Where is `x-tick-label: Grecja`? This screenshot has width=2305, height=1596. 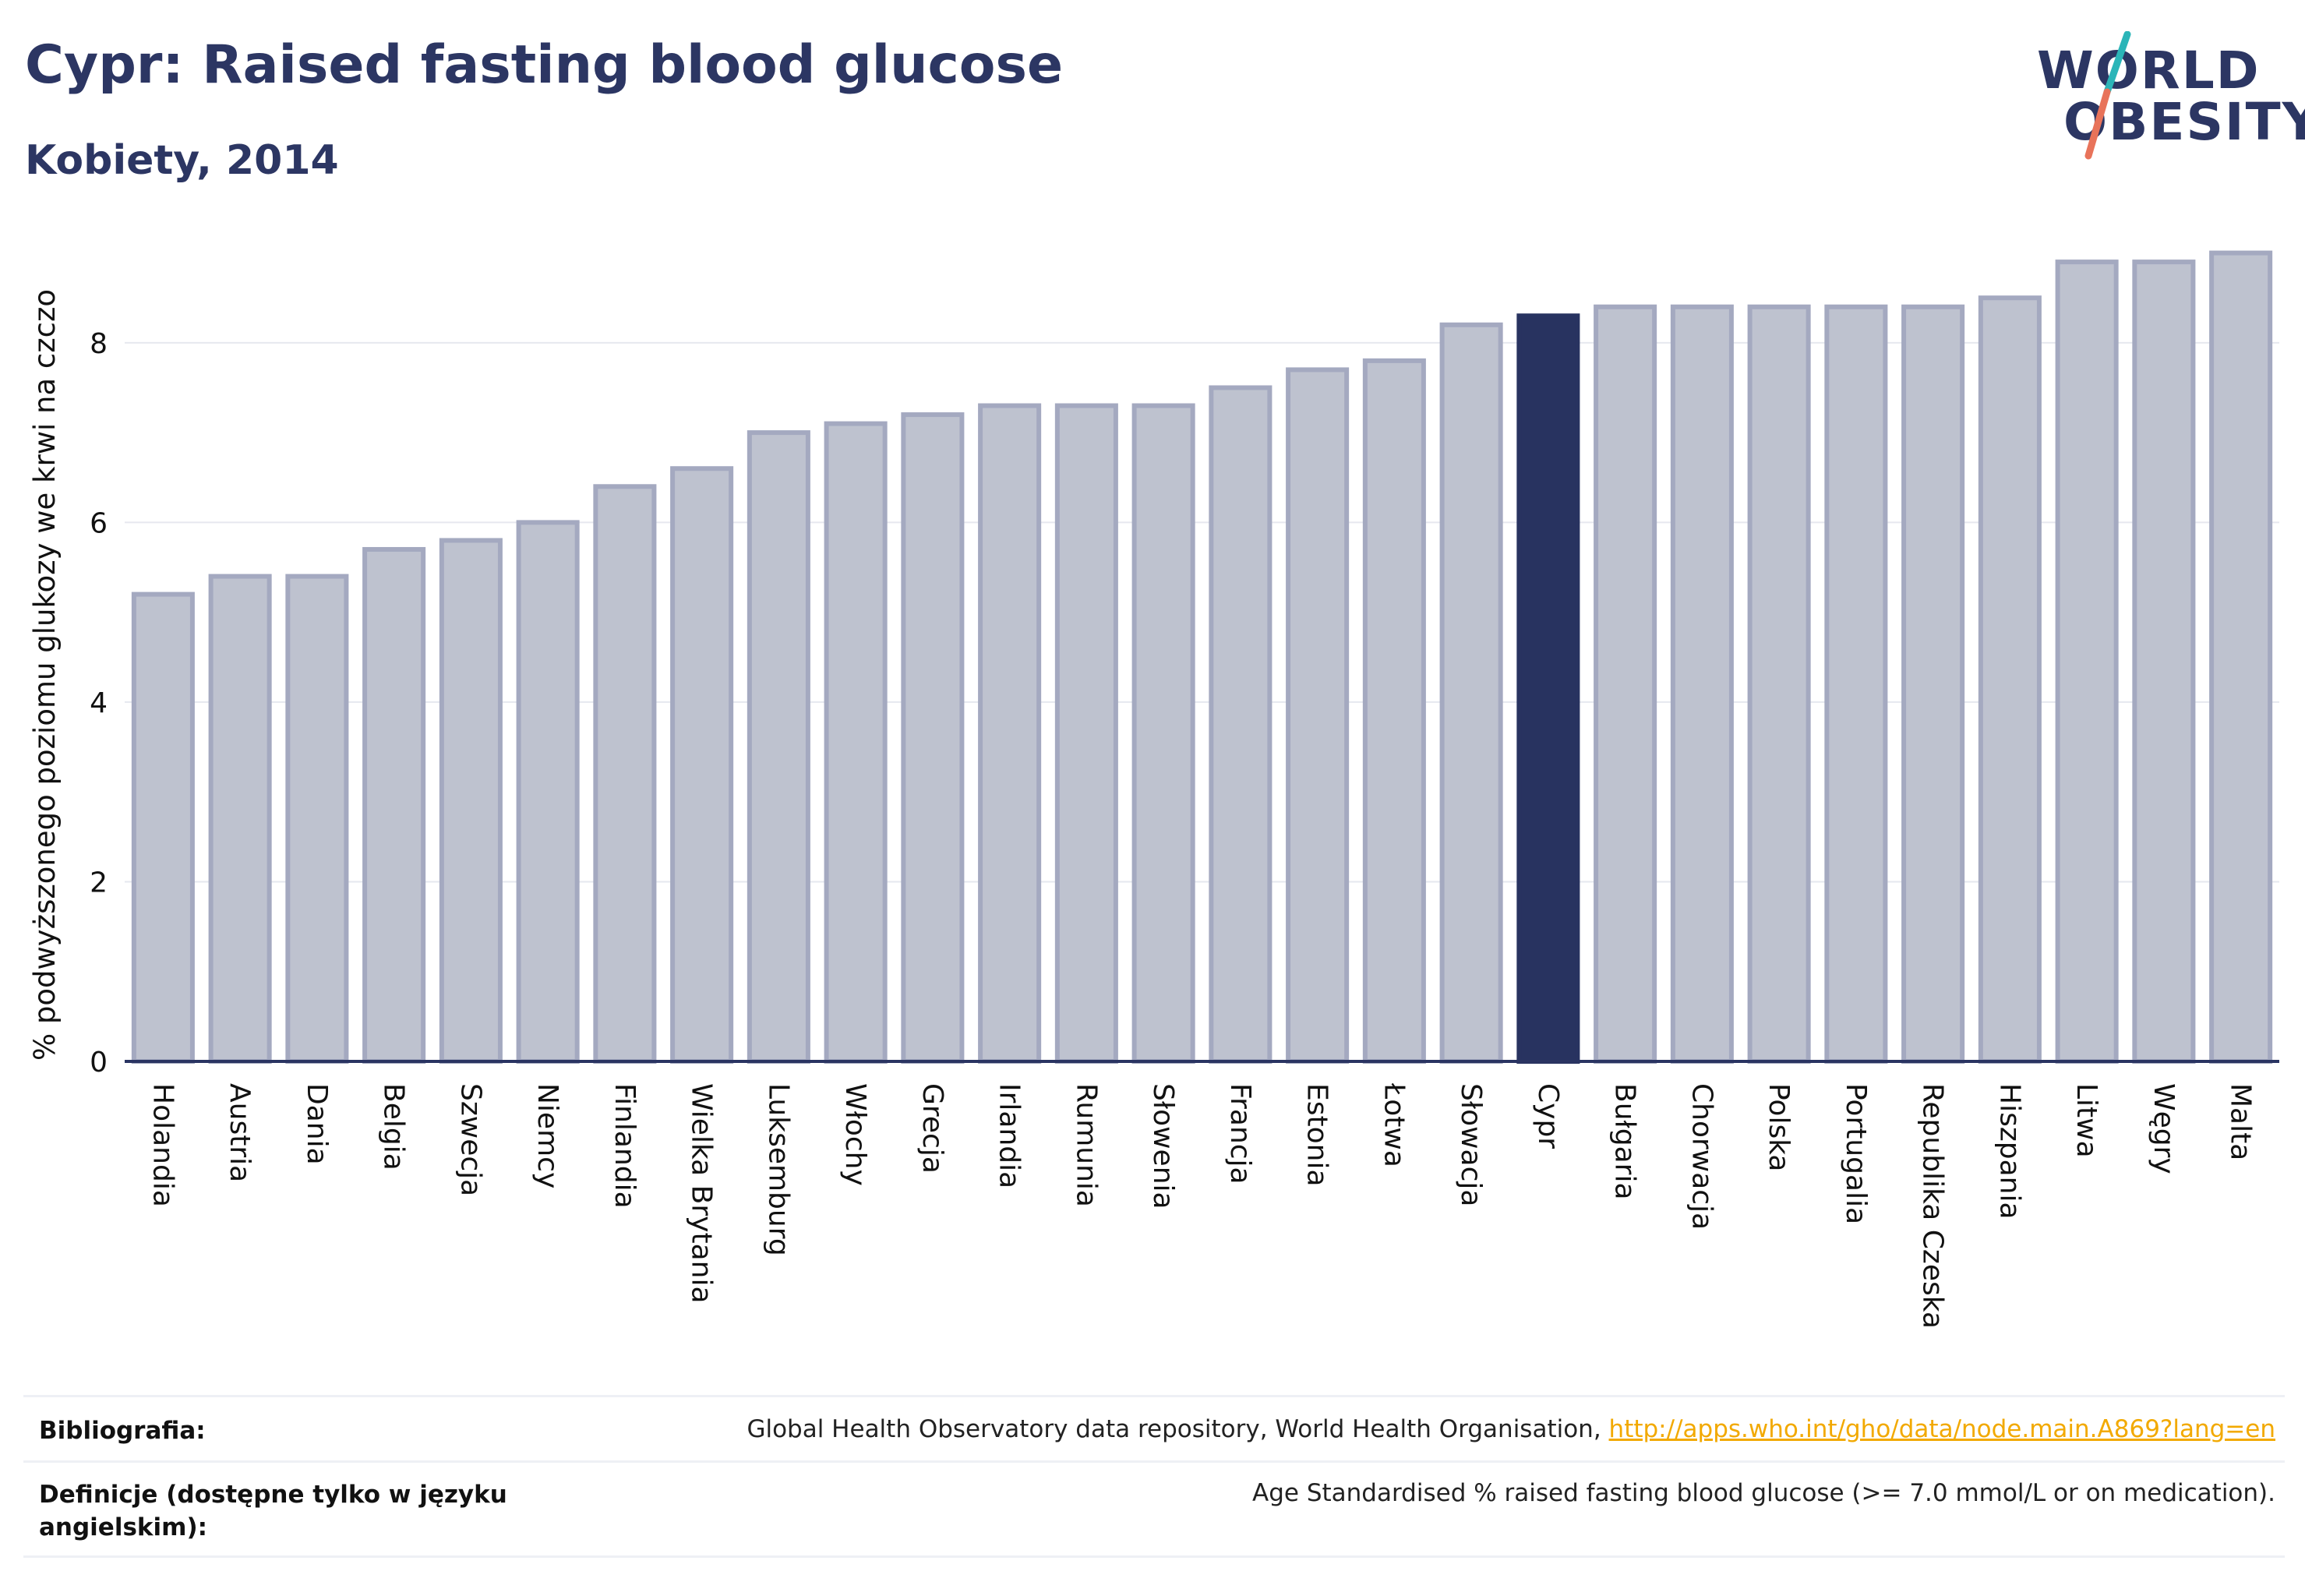 x-tick-label: Grecja is located at coordinates (932, 1128).